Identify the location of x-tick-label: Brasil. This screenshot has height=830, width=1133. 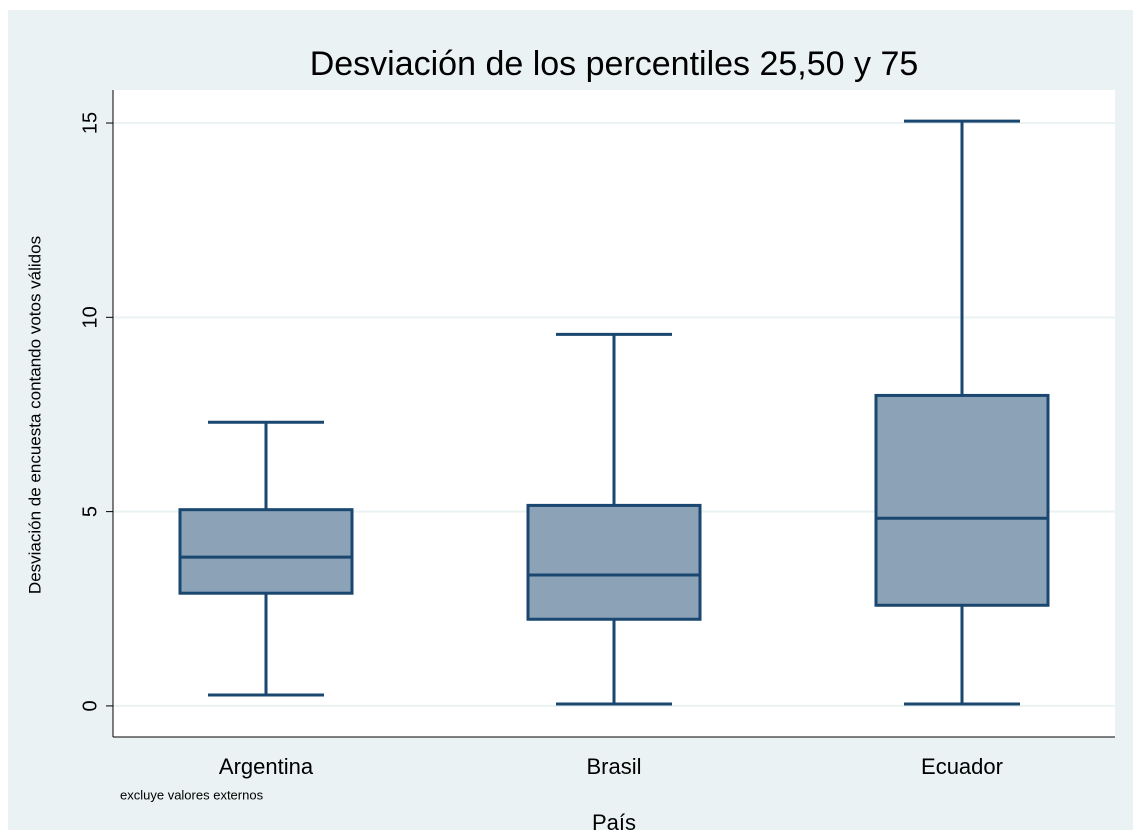
(613, 766).